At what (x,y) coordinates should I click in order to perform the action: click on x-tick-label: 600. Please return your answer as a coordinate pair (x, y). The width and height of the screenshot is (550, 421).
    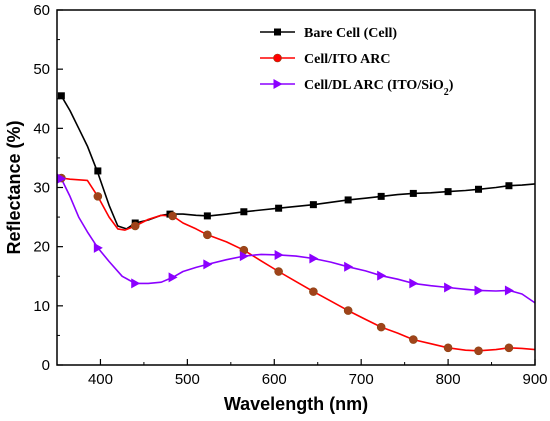
    Looking at the image, I should click on (274, 379).